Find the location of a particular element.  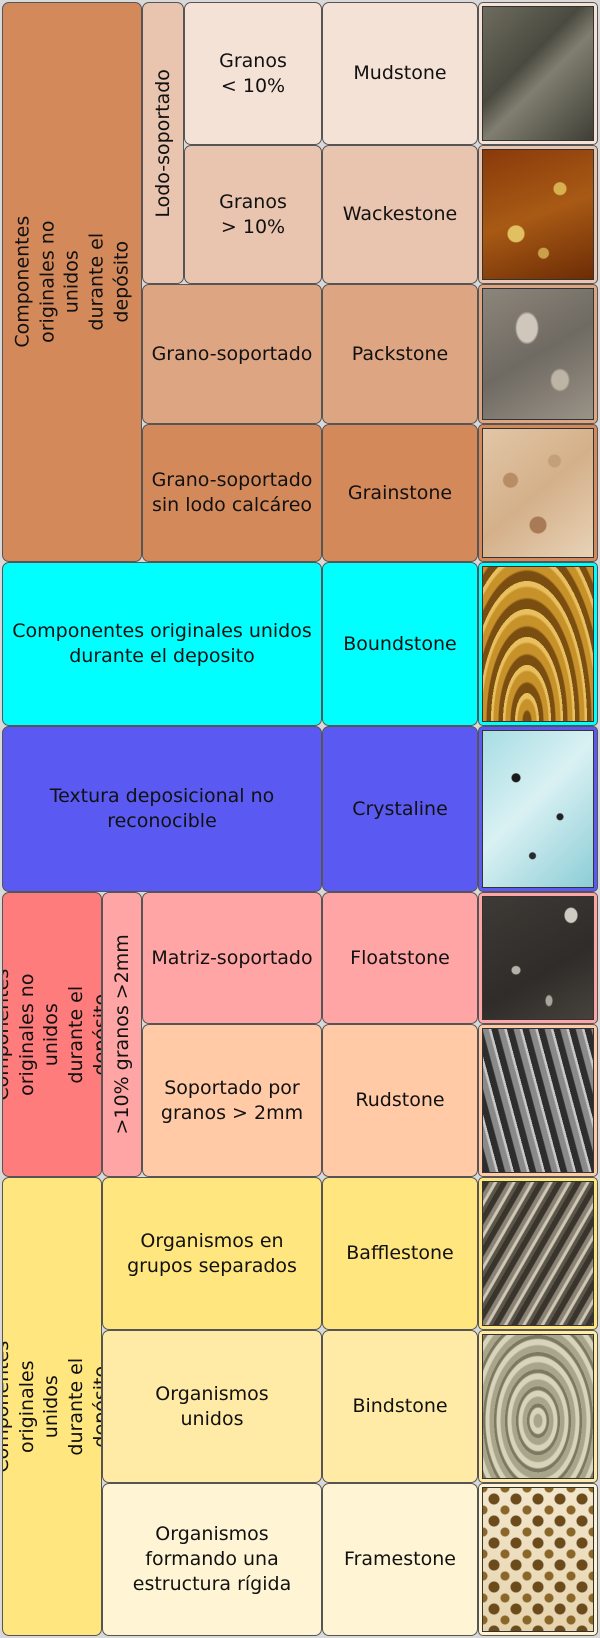

criterion-separate-groups: Organismos en grupos separados is located at coordinates (212, 1253).